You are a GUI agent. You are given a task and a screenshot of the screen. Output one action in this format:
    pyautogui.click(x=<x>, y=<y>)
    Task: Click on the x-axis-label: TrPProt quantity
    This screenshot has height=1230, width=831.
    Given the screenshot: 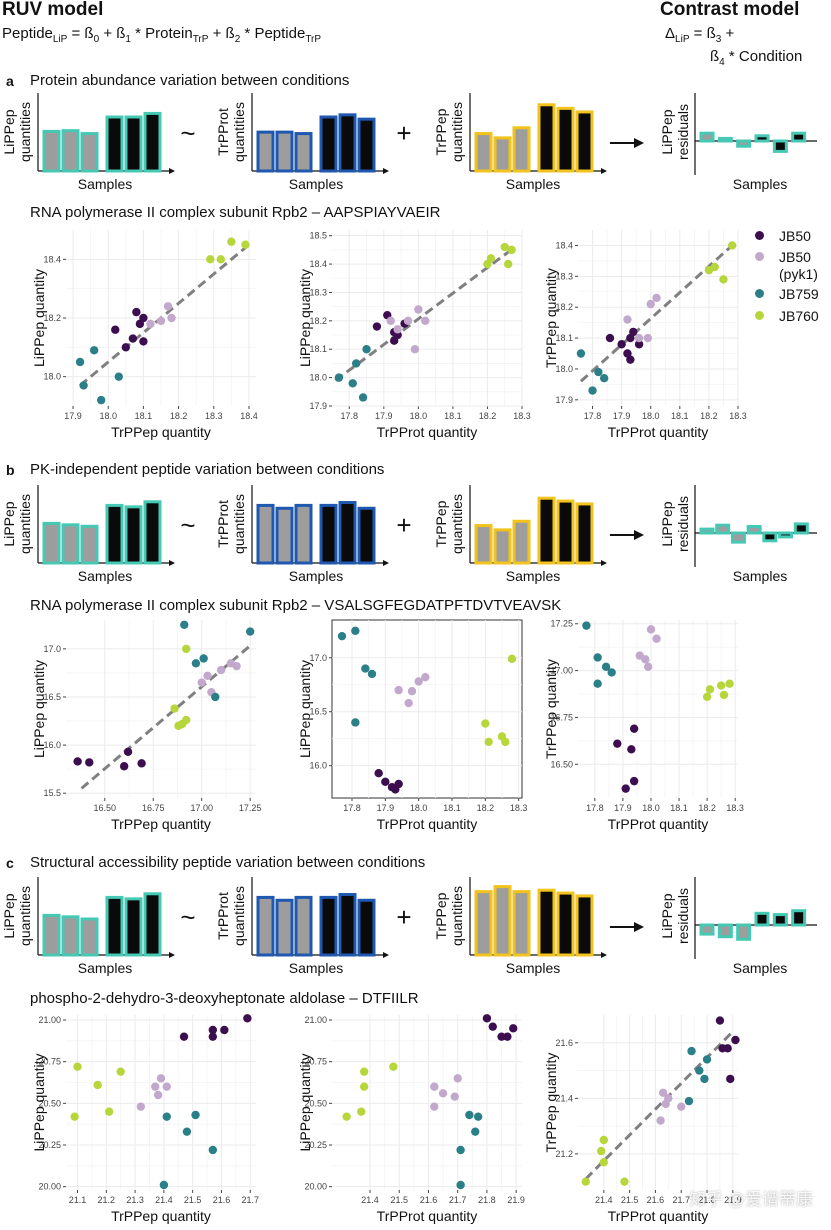 What is the action you would take?
    pyautogui.click(x=427, y=432)
    